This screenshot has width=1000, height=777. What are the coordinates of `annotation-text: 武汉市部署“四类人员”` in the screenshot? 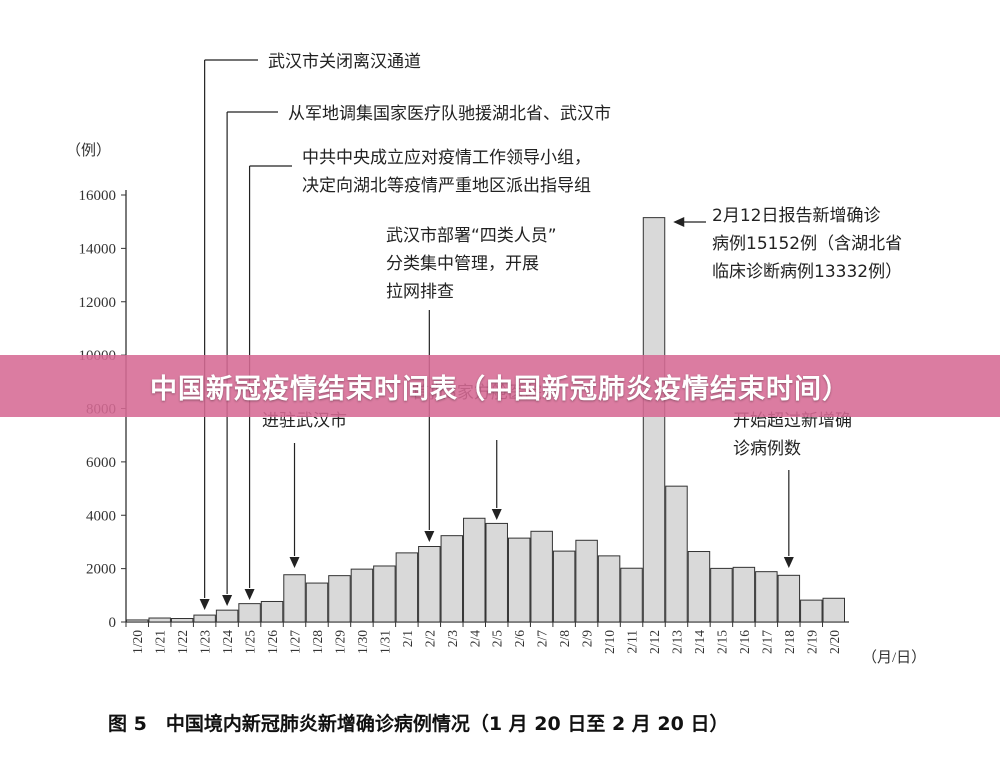 It's located at (471, 236).